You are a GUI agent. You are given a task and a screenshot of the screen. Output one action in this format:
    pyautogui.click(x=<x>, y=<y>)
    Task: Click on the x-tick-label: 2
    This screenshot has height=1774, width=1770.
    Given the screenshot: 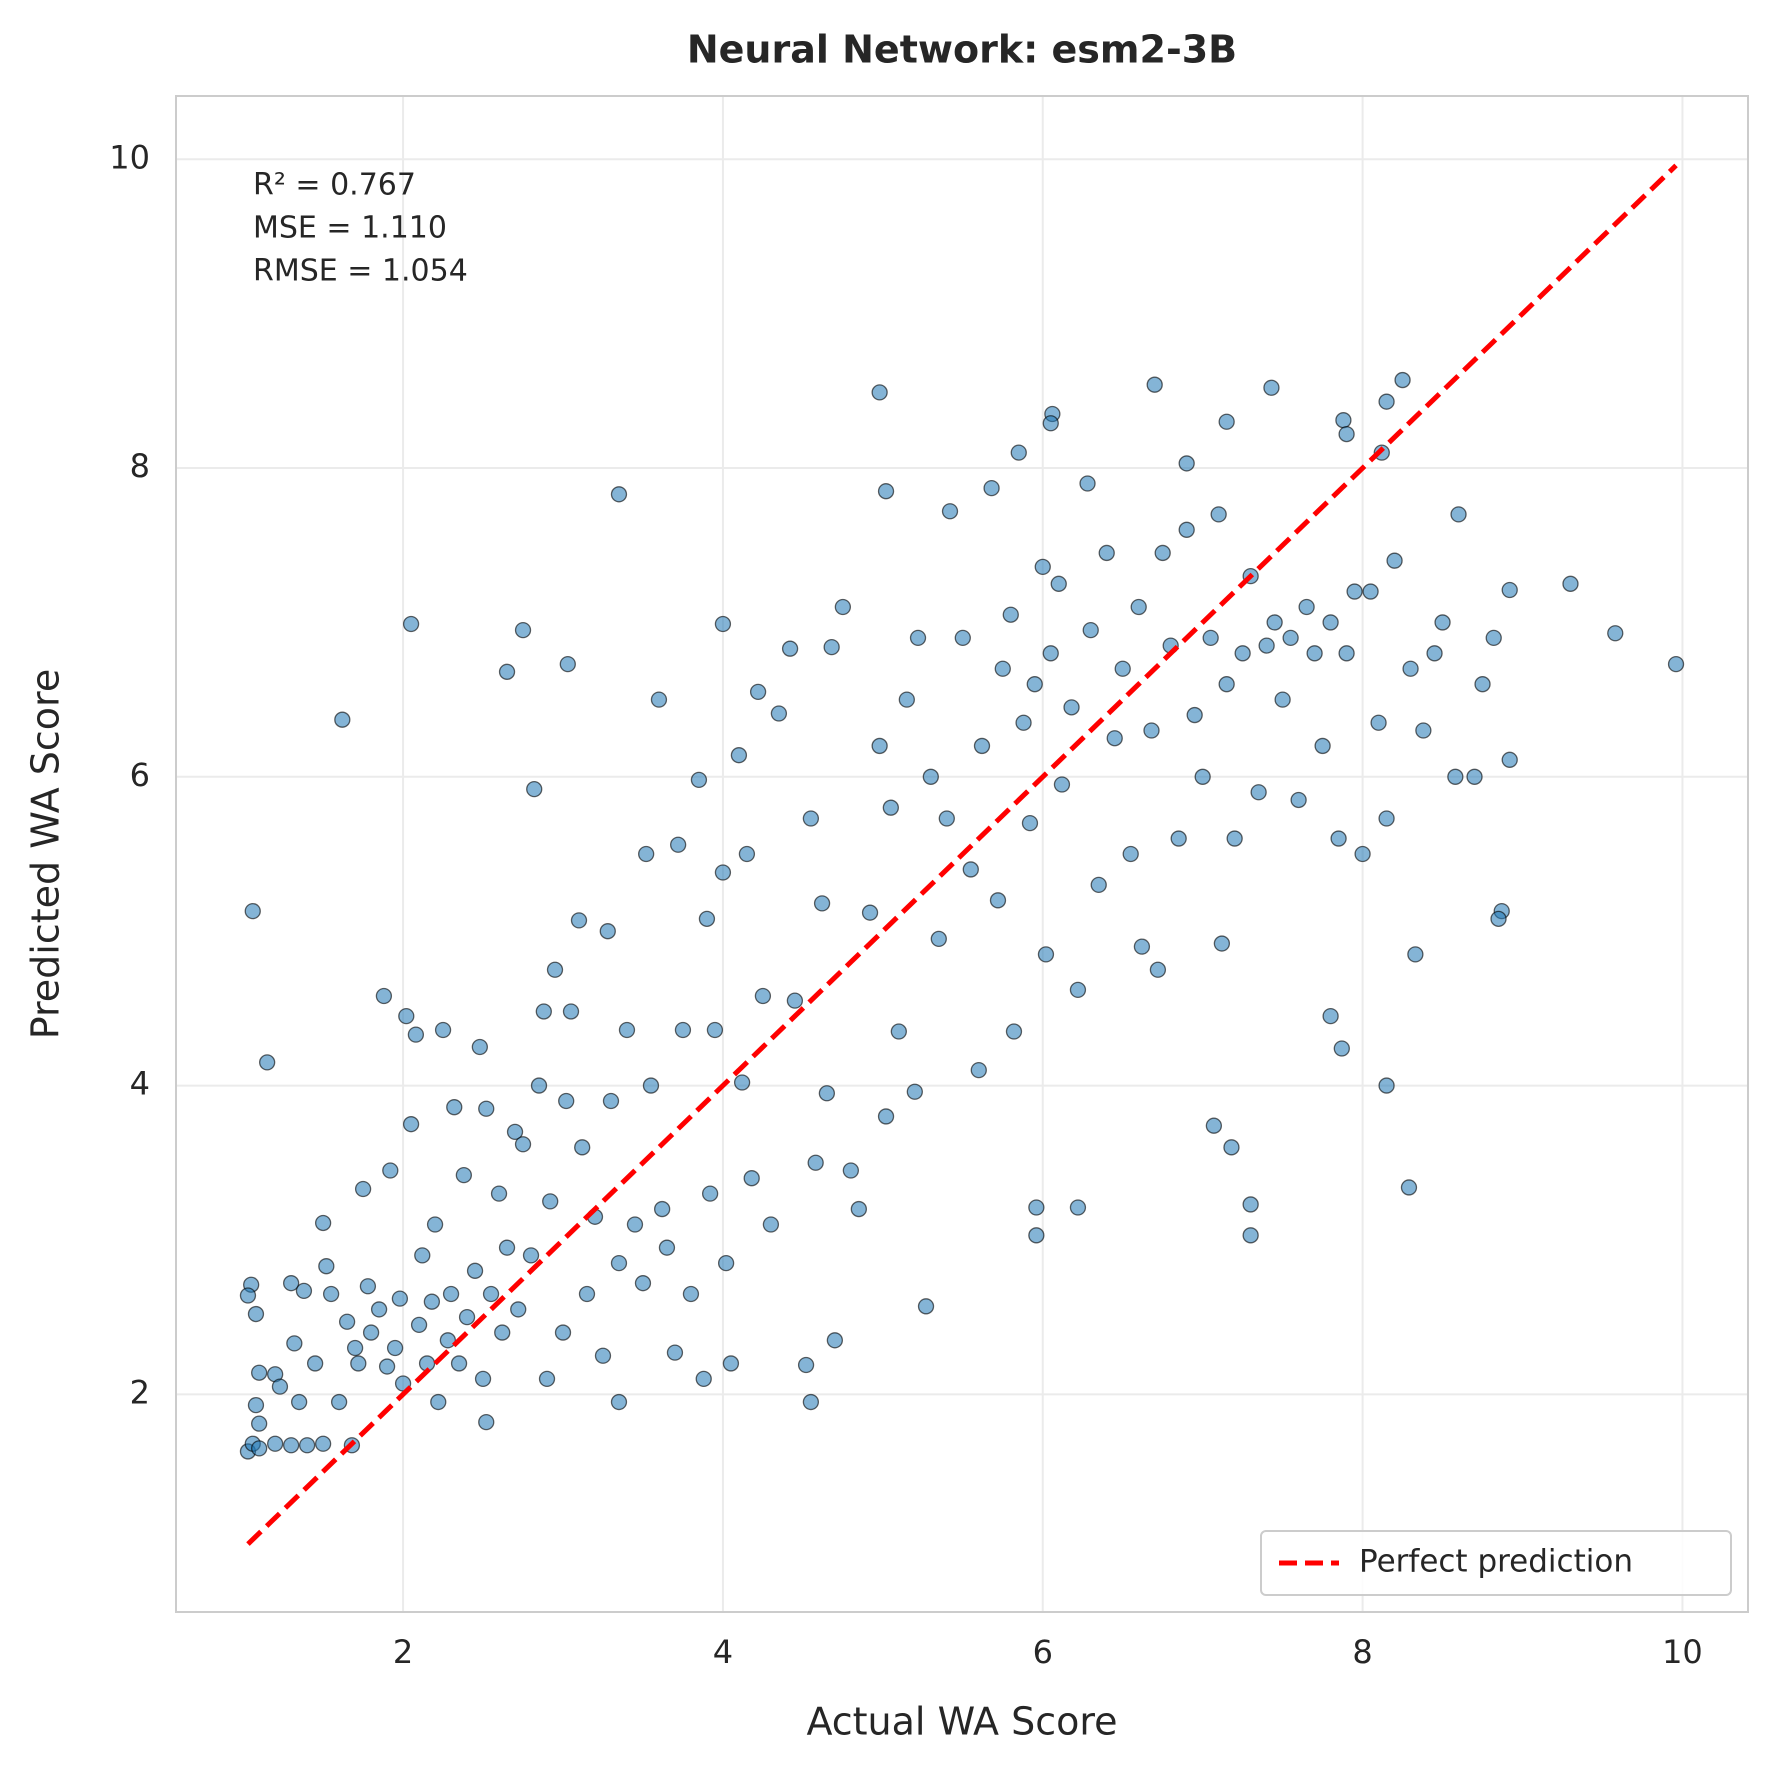 What is the action you would take?
    pyautogui.click(x=403, y=1652)
    